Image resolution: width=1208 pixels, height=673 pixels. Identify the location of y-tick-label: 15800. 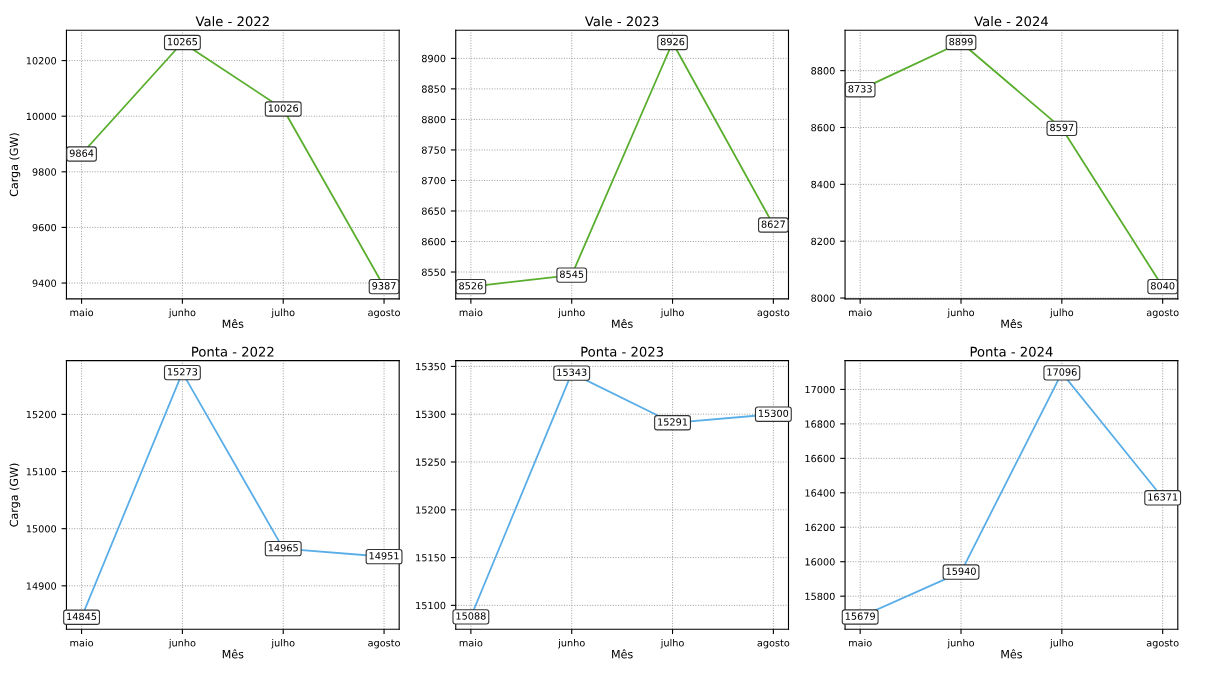
(820, 596).